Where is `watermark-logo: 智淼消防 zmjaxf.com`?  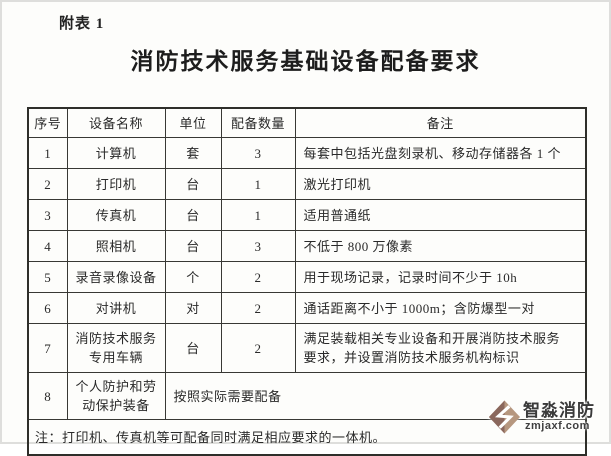 watermark-logo: 智淼消防 zmjaxf.com is located at coordinates (541, 417).